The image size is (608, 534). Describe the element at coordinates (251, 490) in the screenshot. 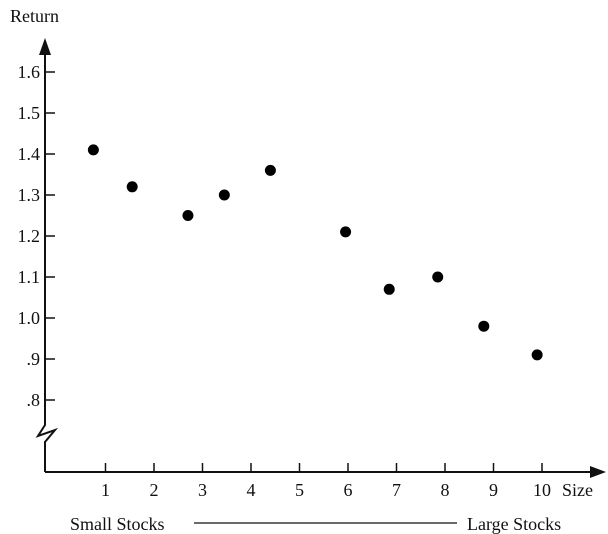

I see `x-tick-label: 4` at that location.